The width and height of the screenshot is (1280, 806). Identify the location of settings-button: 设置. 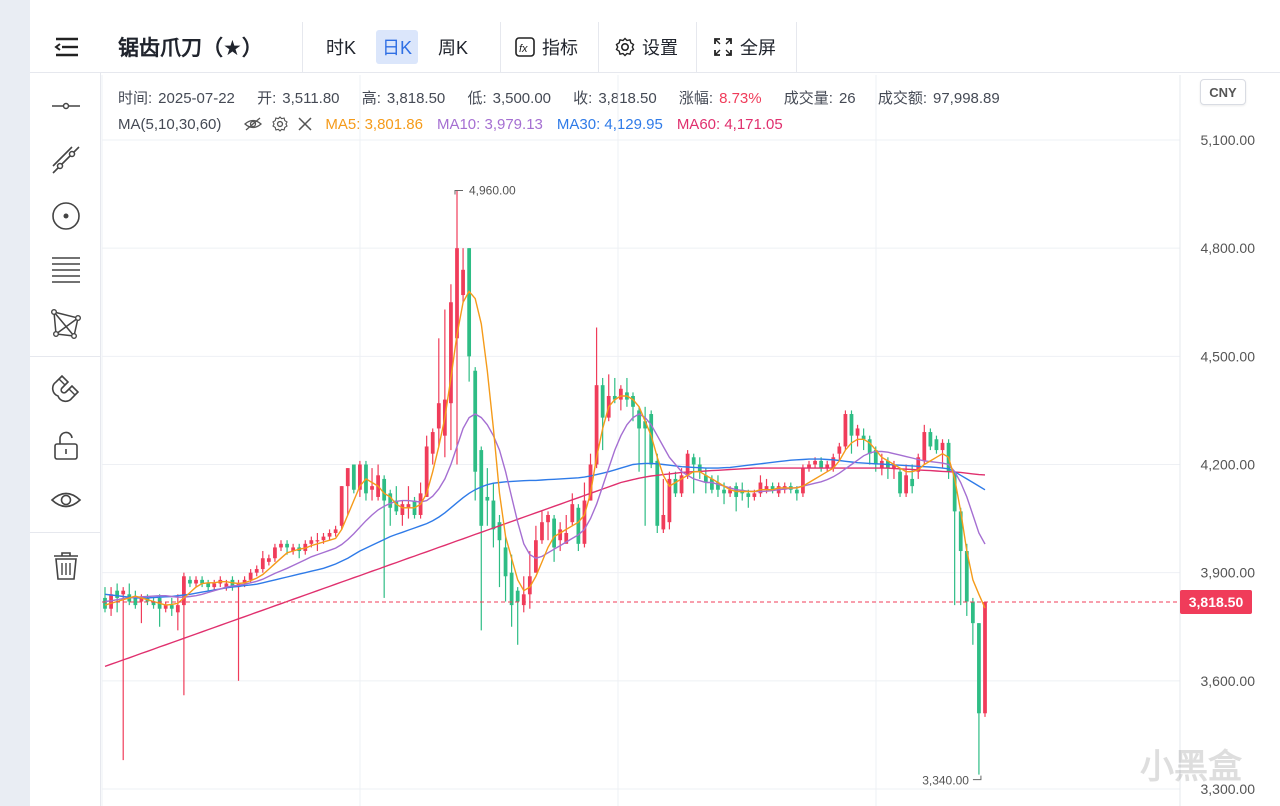
(646, 47).